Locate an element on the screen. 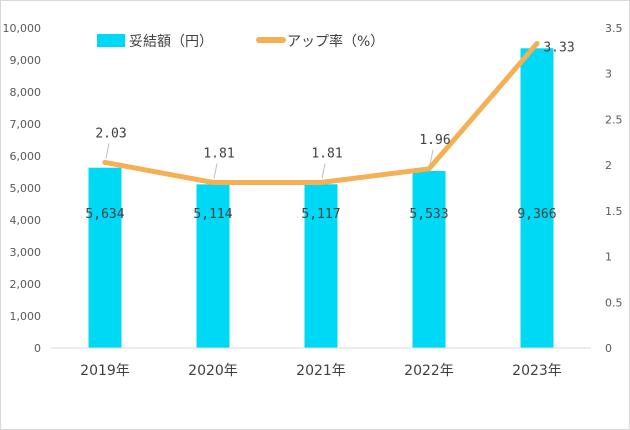 Image resolution: width=630 pixels, height=430 pixels. y-left-tick-label: 6,000 is located at coordinates (26, 156).